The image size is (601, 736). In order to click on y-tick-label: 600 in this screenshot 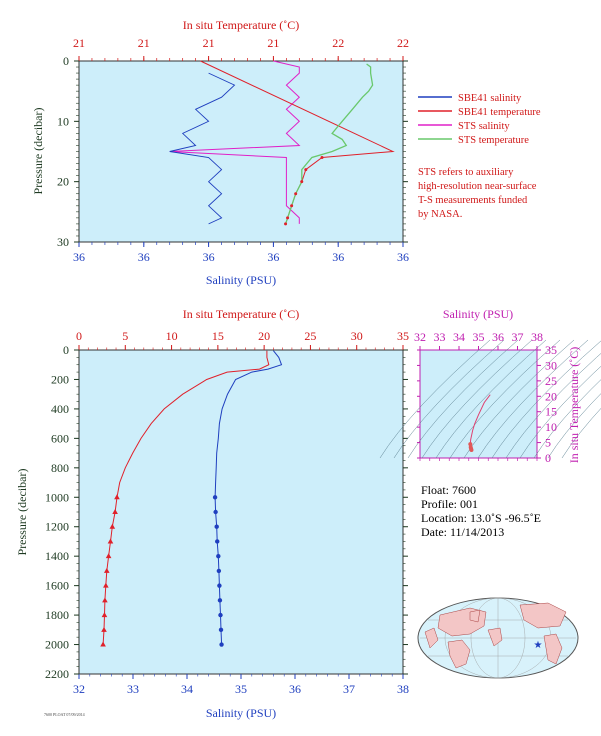, I will do `click(60, 438)`.